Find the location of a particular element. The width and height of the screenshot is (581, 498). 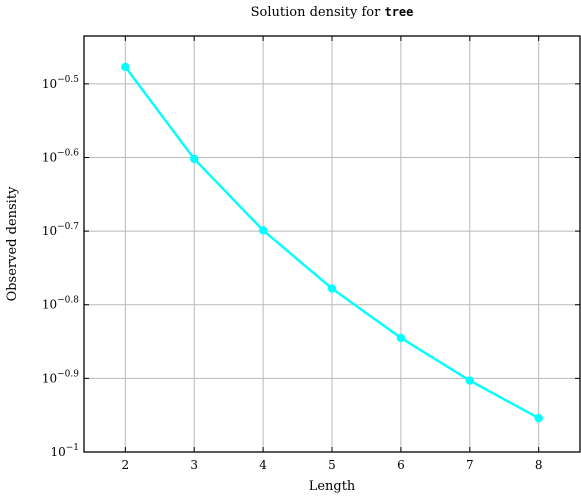

x-tick-label: 3 is located at coordinates (194, 465).